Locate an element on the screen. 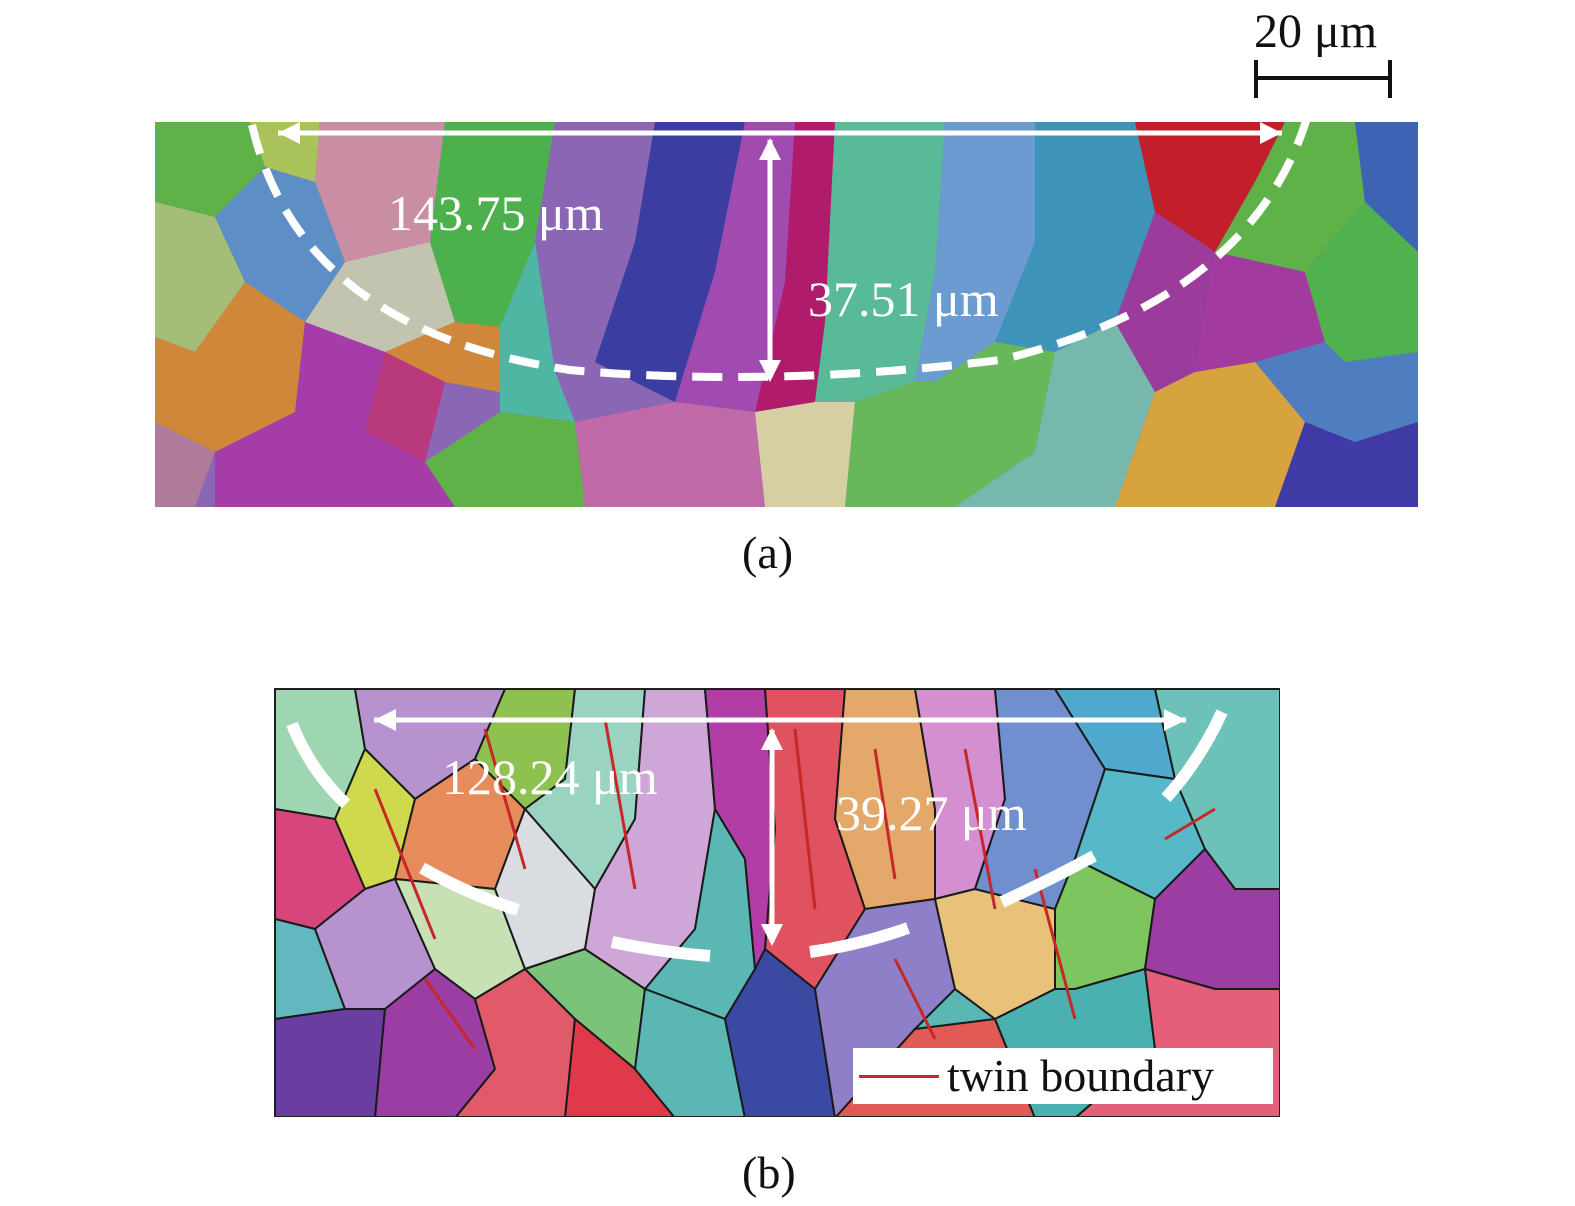 This screenshot has height=1206, width=1575. scale-bar-label: 20 μm is located at coordinates (1316, 31).